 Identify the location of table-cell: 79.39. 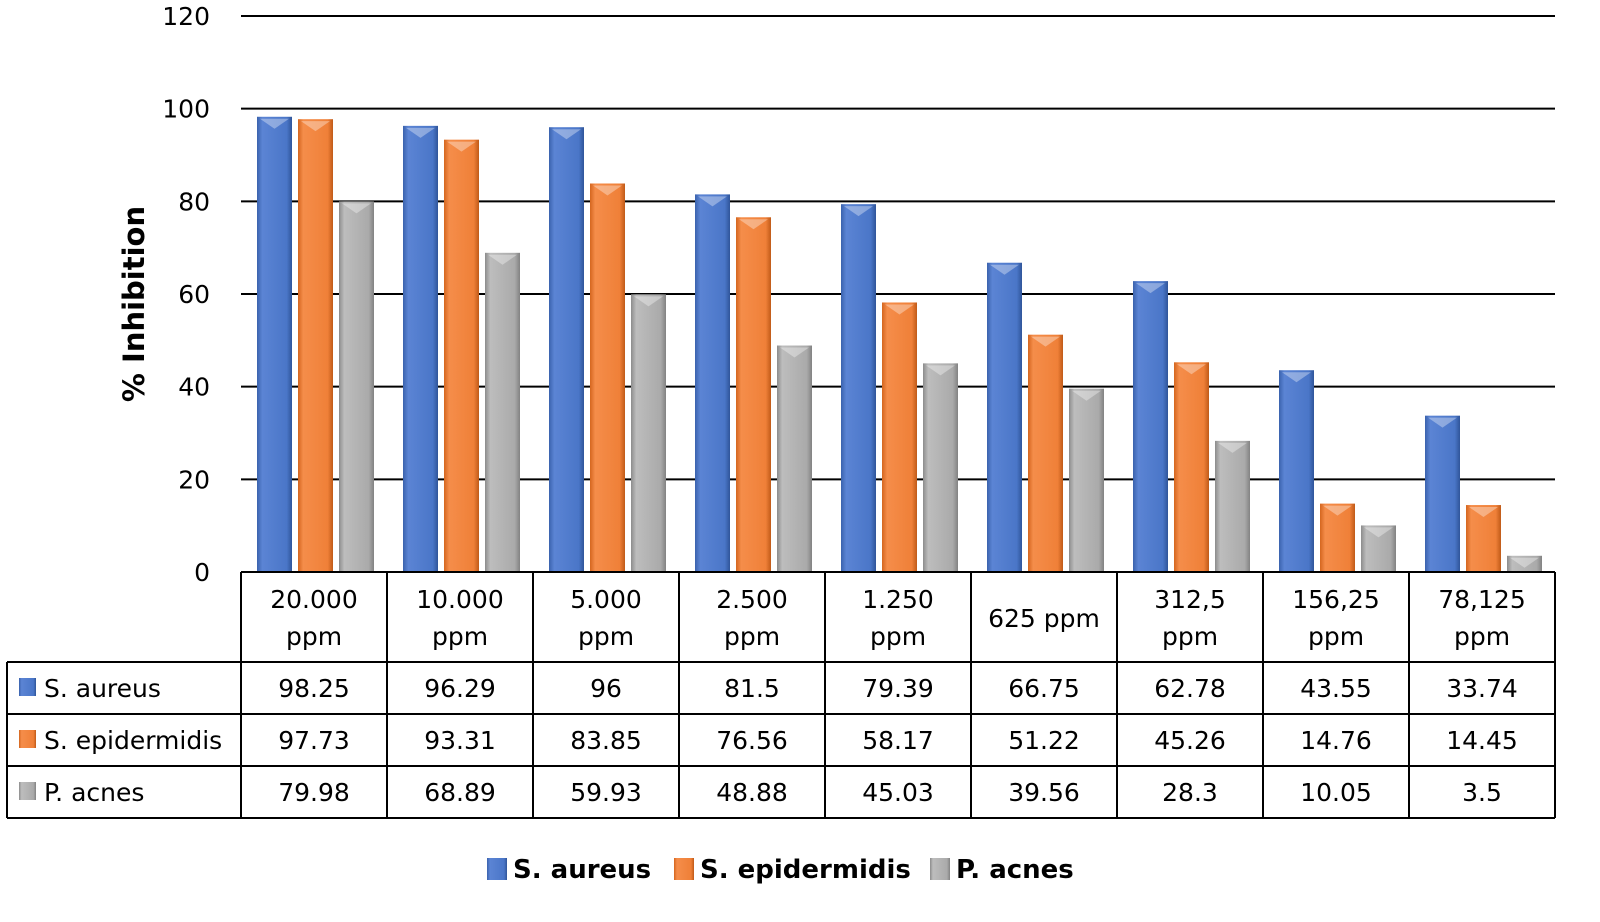
(898, 688).